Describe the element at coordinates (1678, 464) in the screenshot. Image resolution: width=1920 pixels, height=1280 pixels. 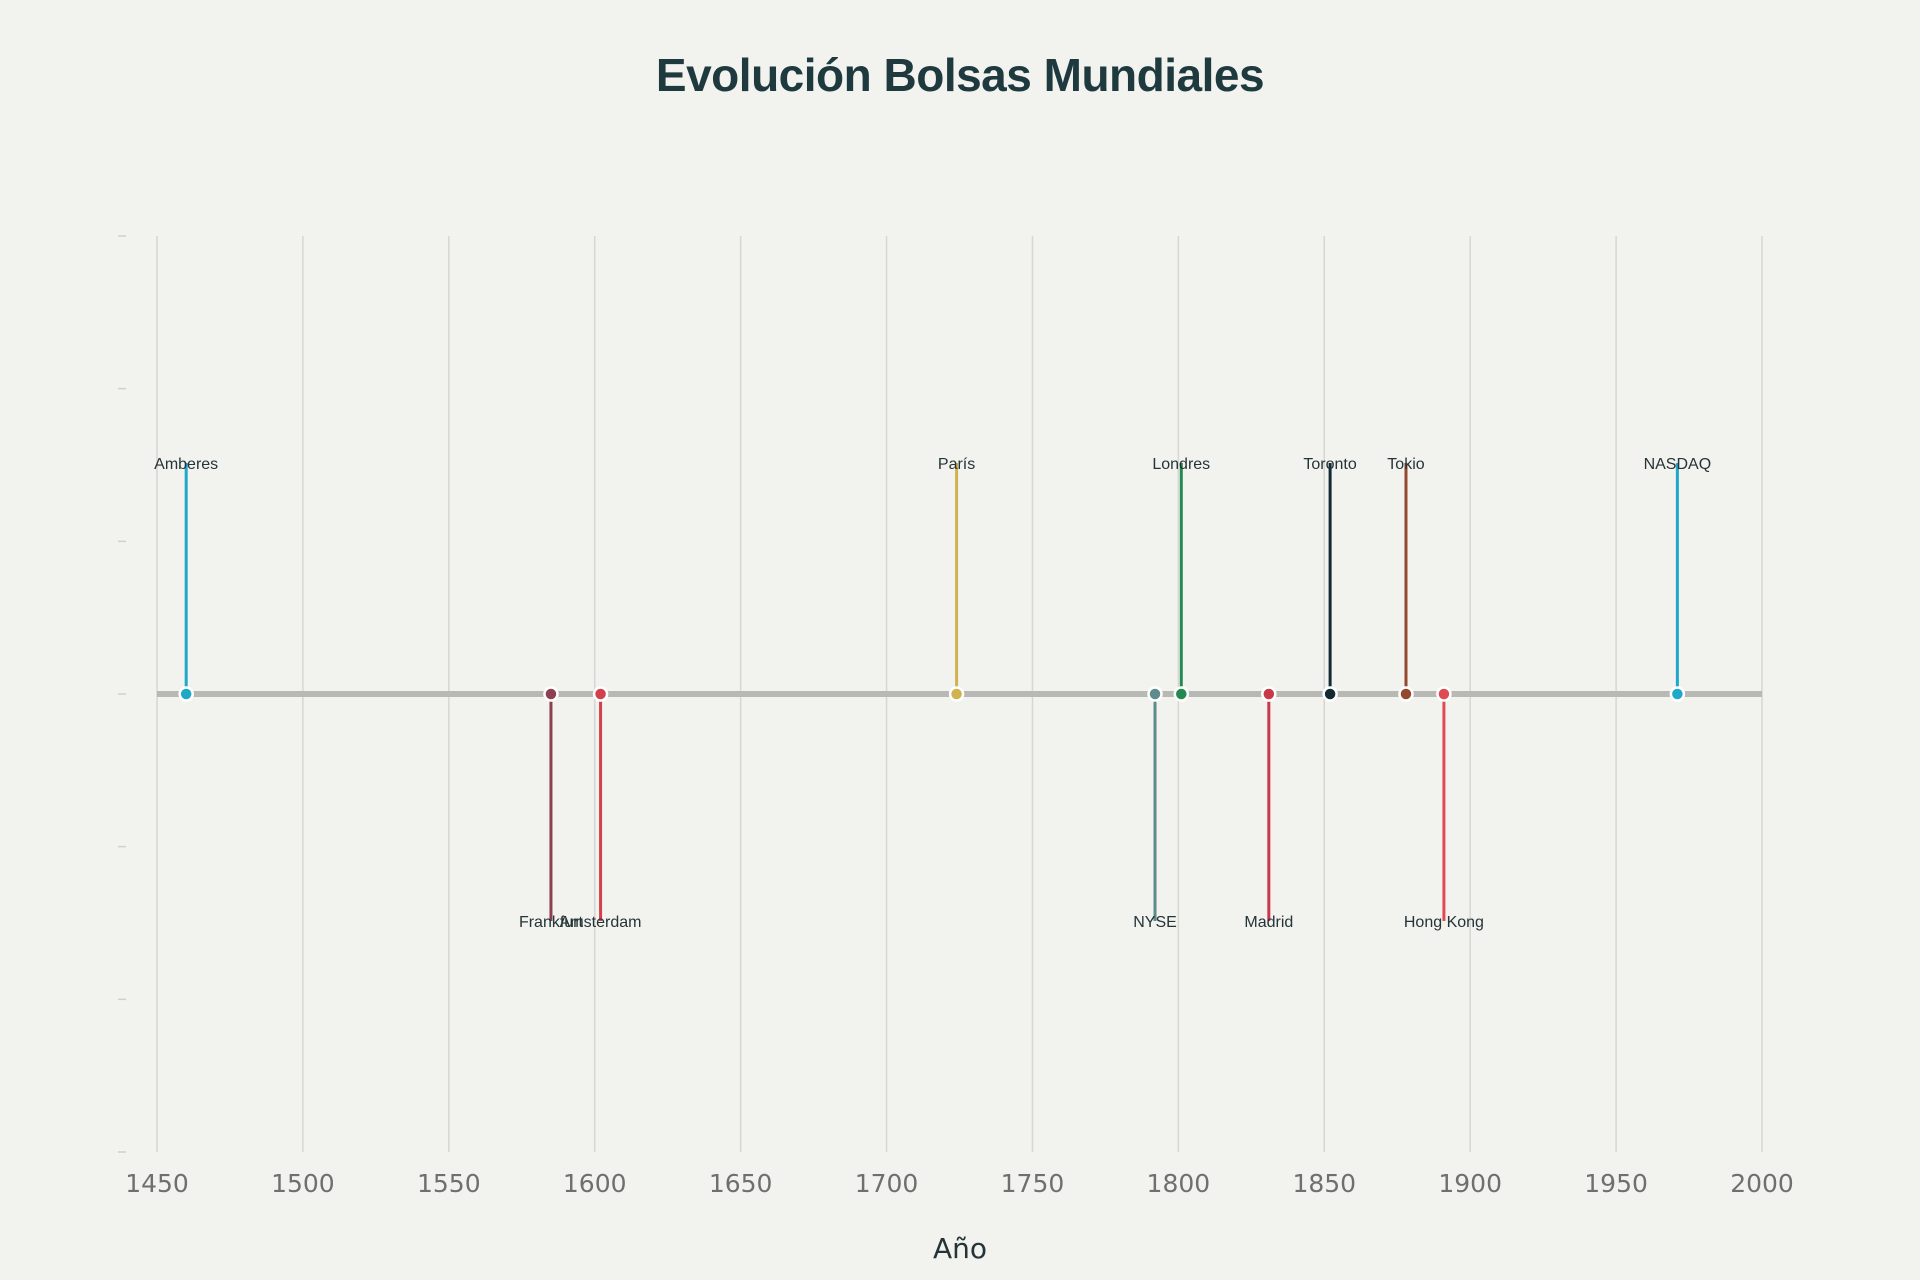
I see `event-label-nasdaq: NASDAQ` at that location.